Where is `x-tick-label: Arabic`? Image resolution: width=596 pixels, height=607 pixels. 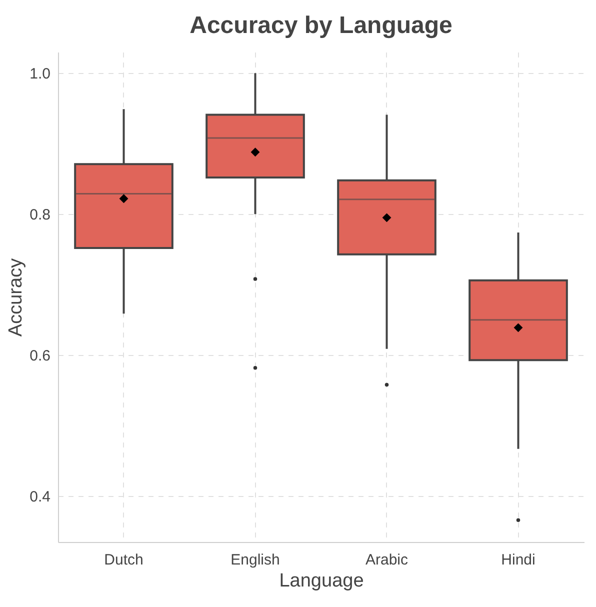
x-tick-label: Arabic is located at coordinates (386, 560).